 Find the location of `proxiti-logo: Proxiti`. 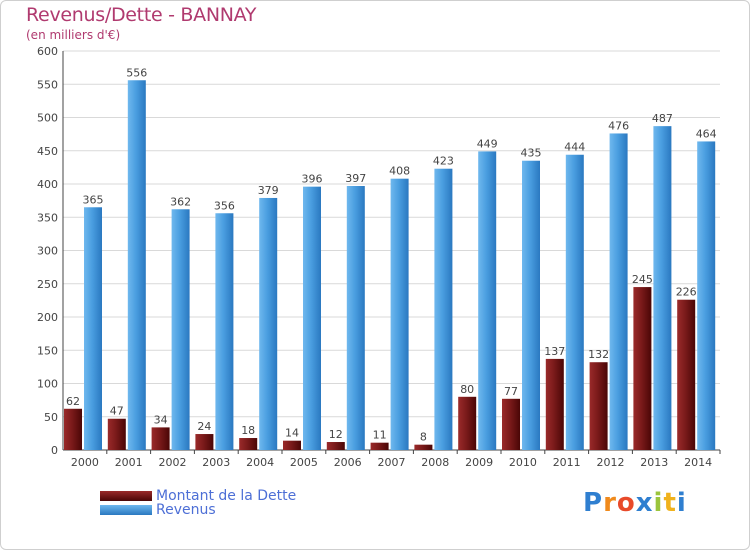

proxiti-logo: Proxiti is located at coordinates (635, 503).